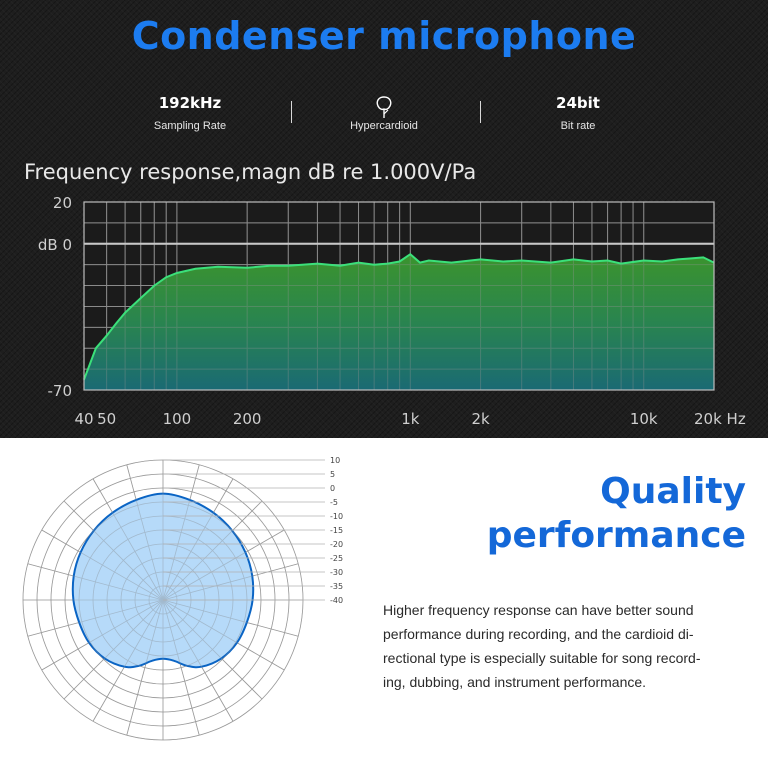 The width and height of the screenshot is (768, 768). I want to click on quality-heading-line1: Quality, so click(673, 491).